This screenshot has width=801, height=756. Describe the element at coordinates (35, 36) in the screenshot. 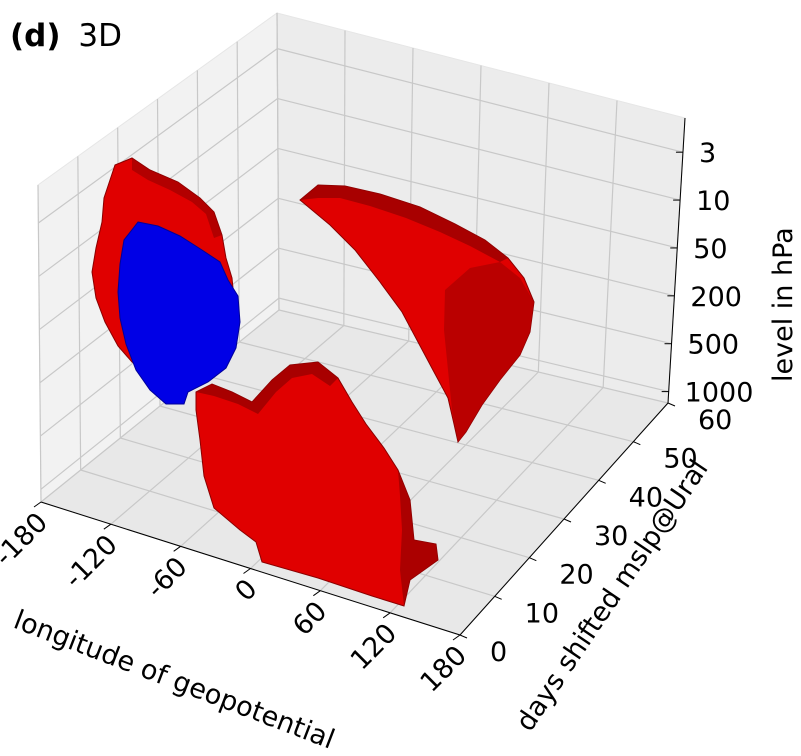

I see `panel-label: (d)` at that location.